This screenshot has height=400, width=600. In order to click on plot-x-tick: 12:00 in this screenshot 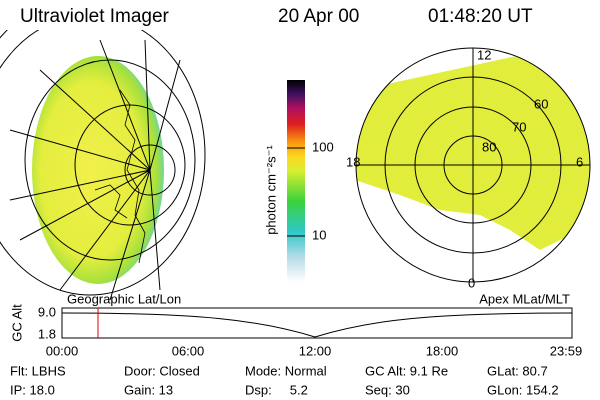, I will do `click(315, 350)`.